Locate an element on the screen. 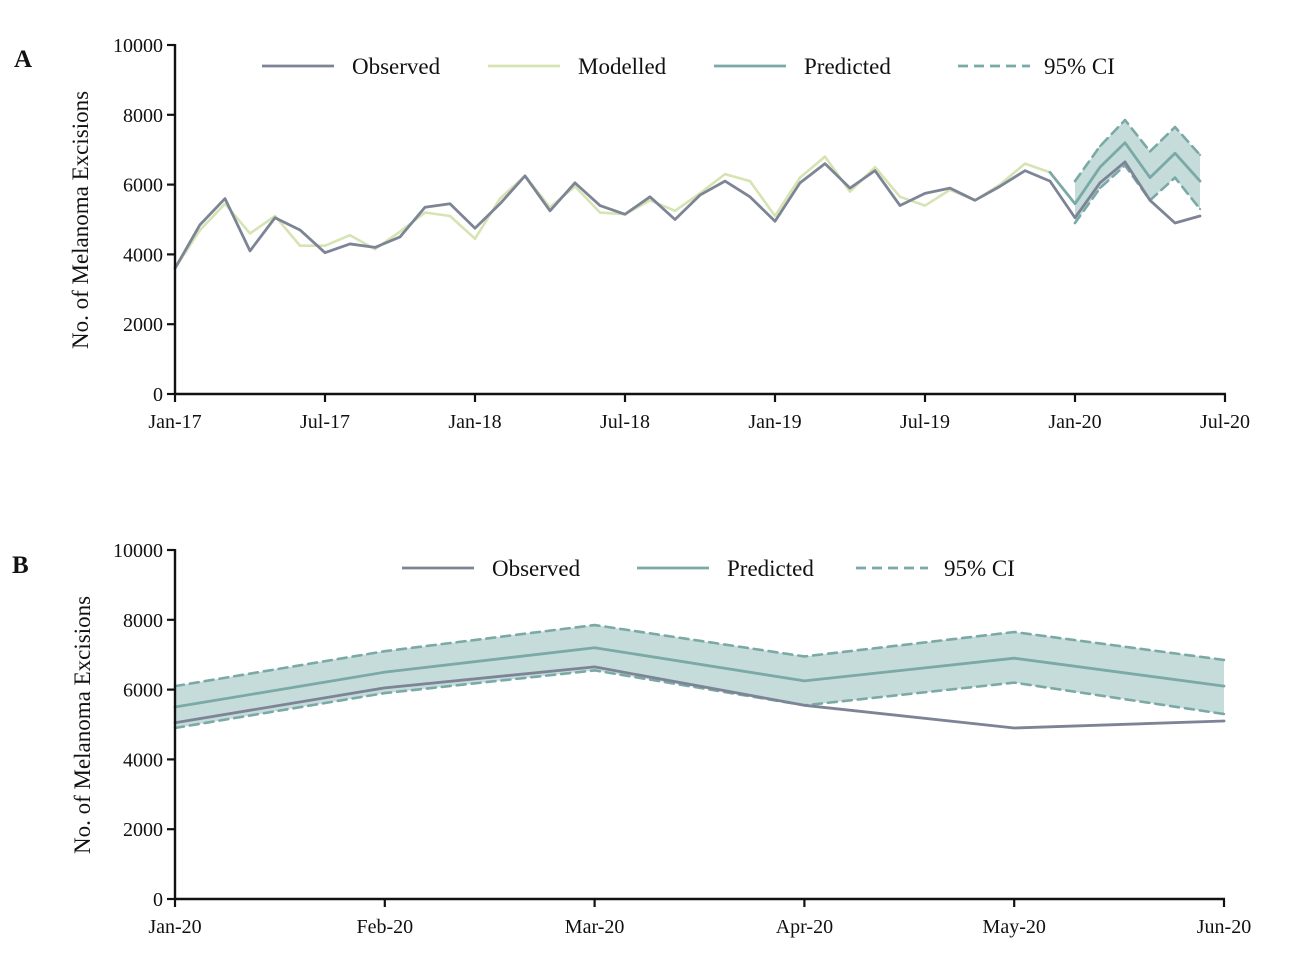  predicted-line is located at coordinates (699, 677).